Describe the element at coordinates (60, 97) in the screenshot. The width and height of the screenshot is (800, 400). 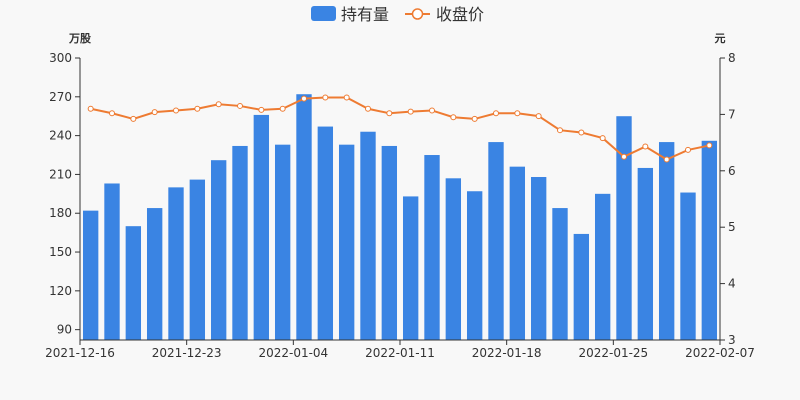
I see `left-tick-label: 270` at that location.